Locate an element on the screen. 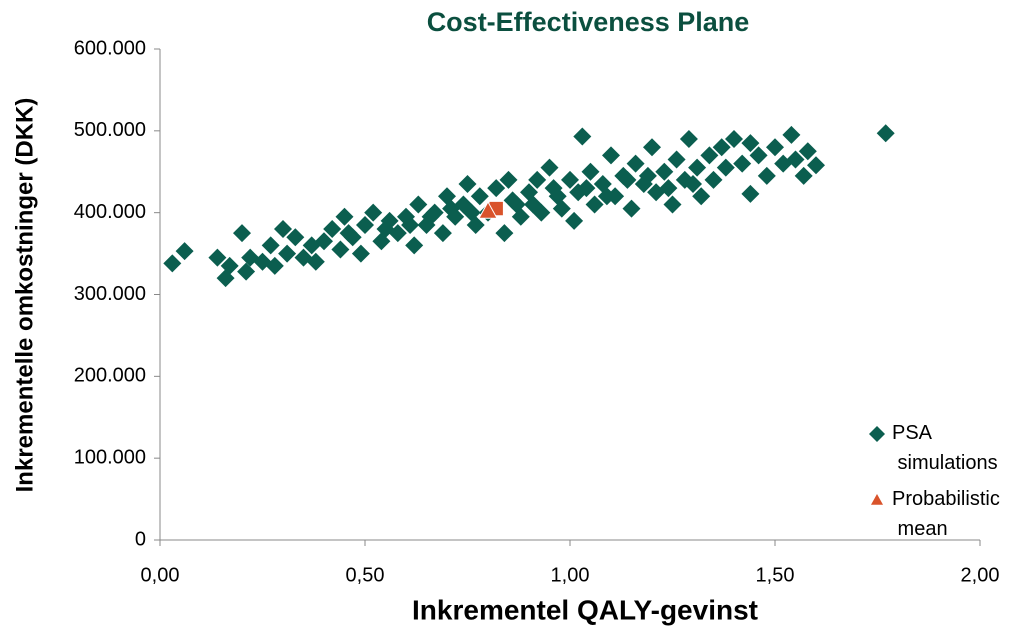 The width and height of the screenshot is (1030, 638). y-tick-label: 100.000 is located at coordinates (110, 457).